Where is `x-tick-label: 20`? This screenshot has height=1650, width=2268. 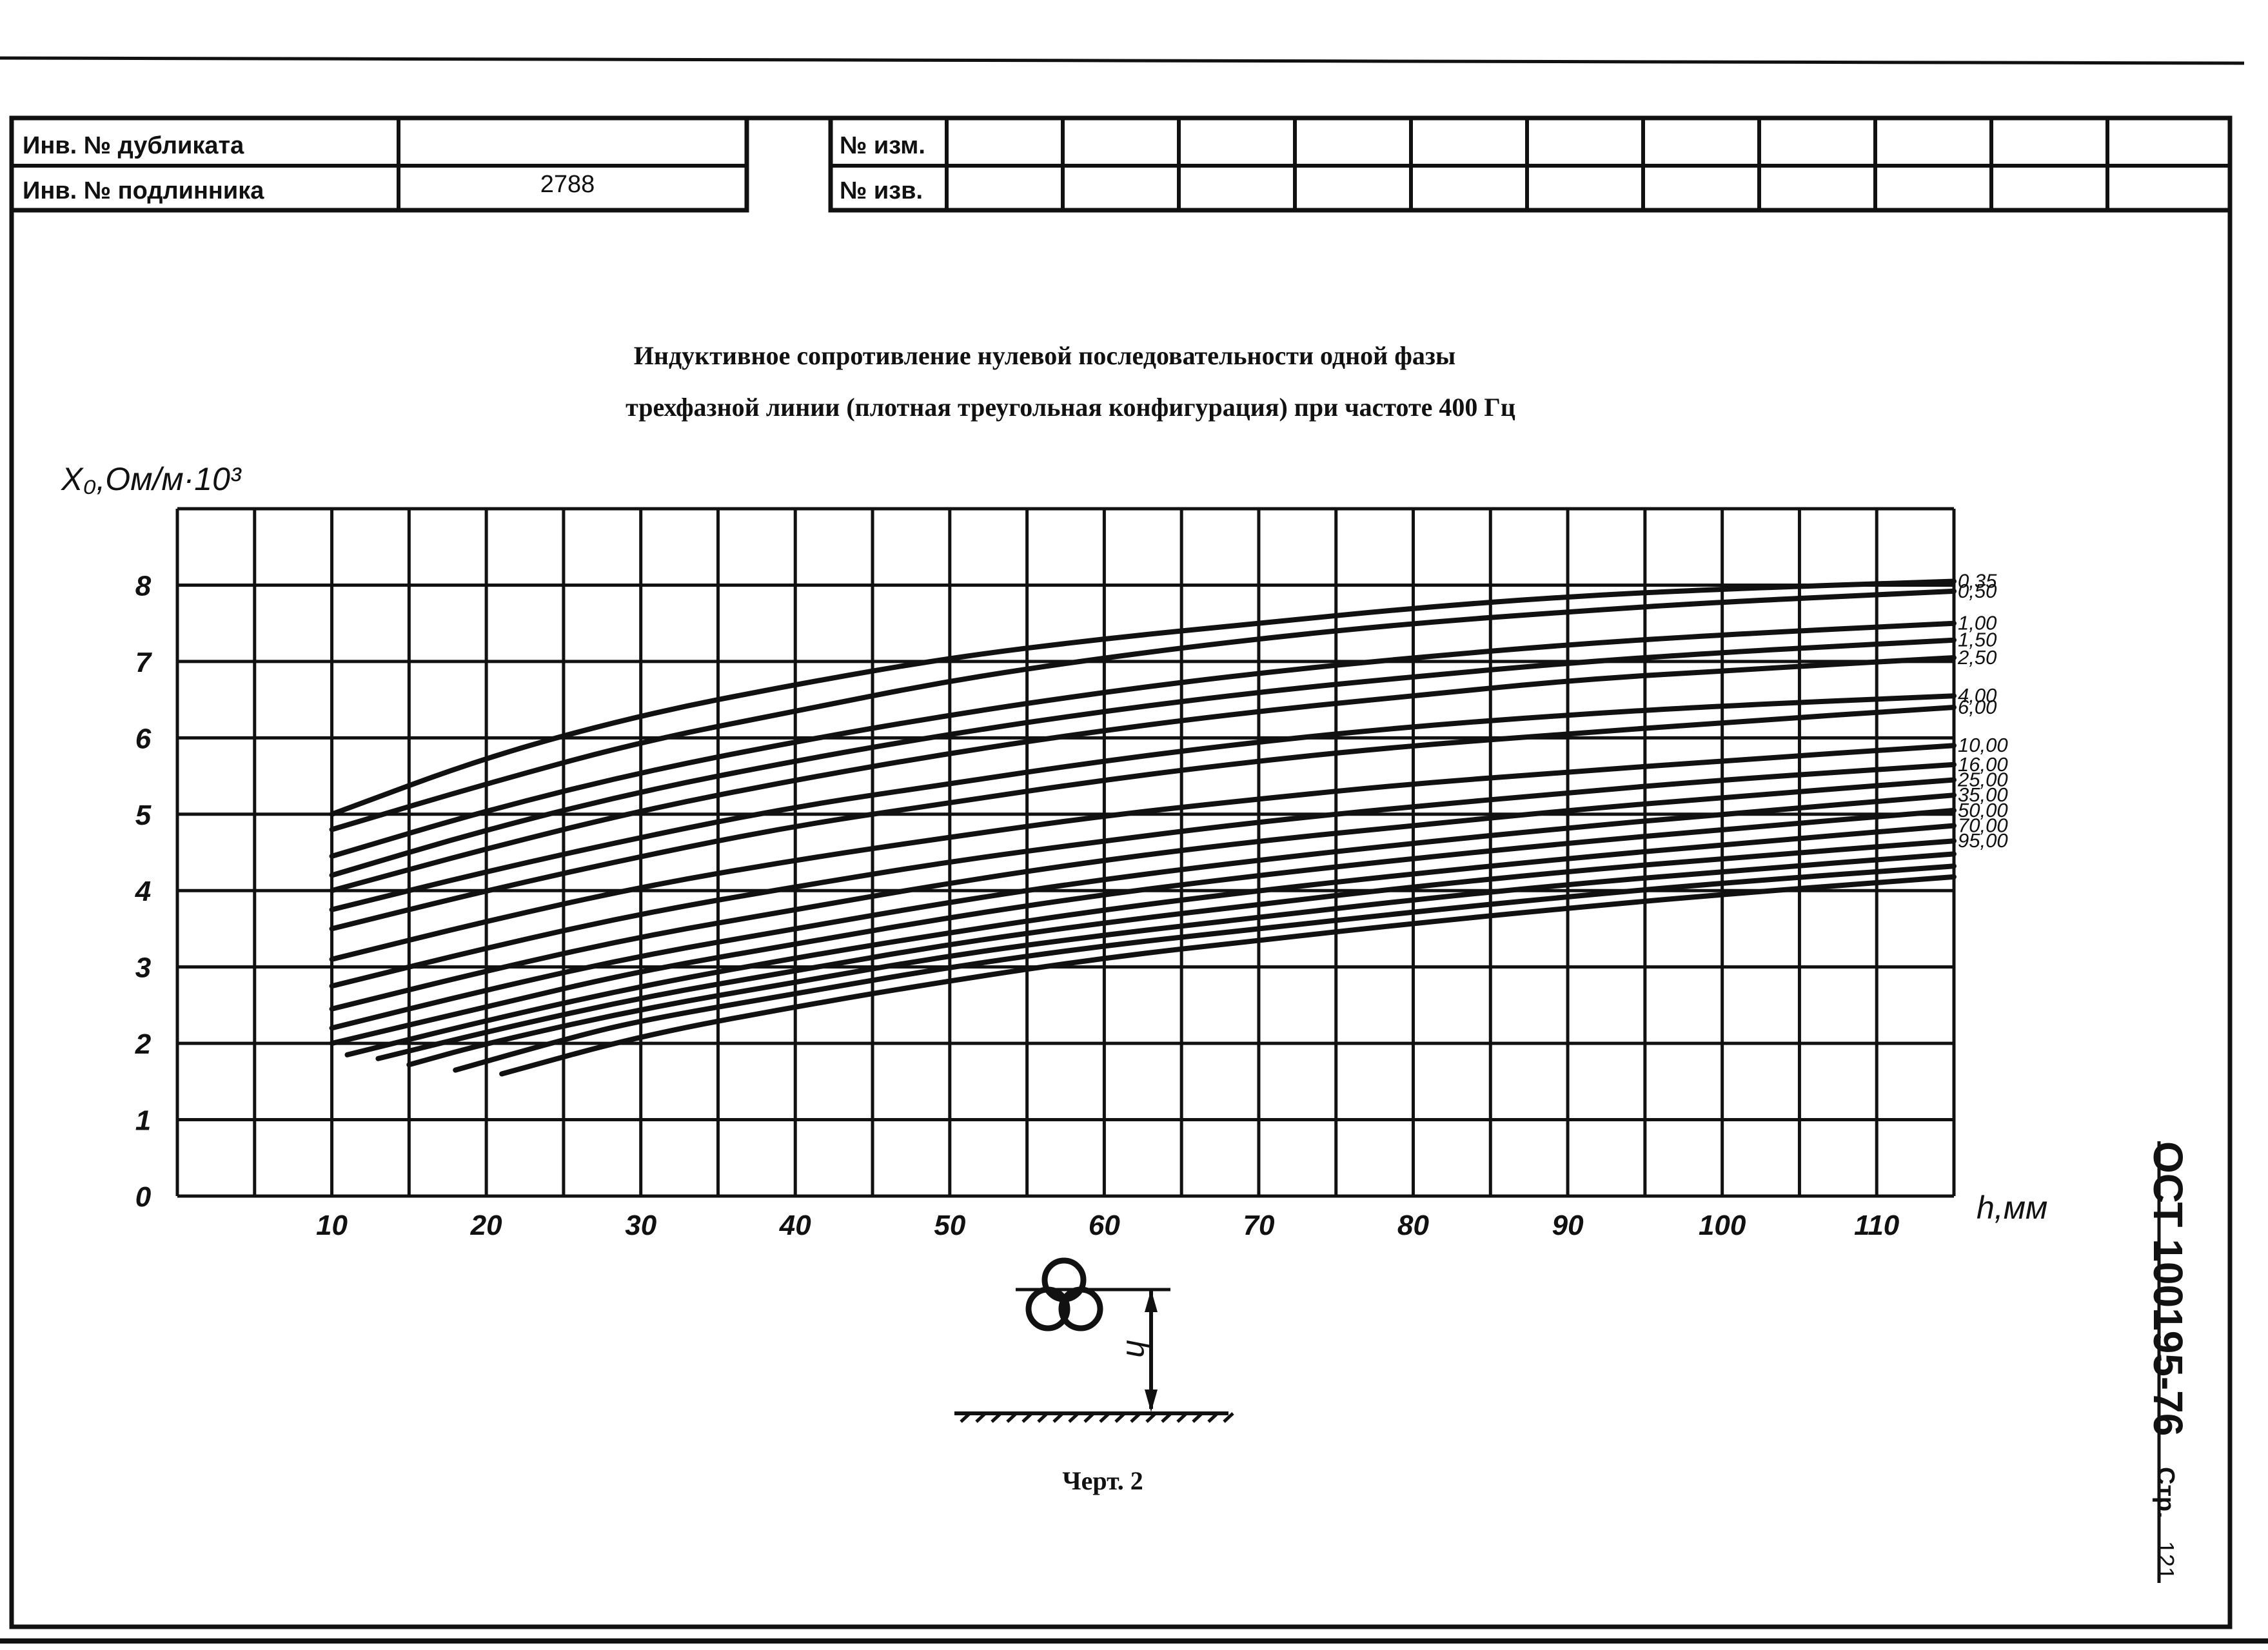
x-tick-label: 20 is located at coordinates (486, 1225).